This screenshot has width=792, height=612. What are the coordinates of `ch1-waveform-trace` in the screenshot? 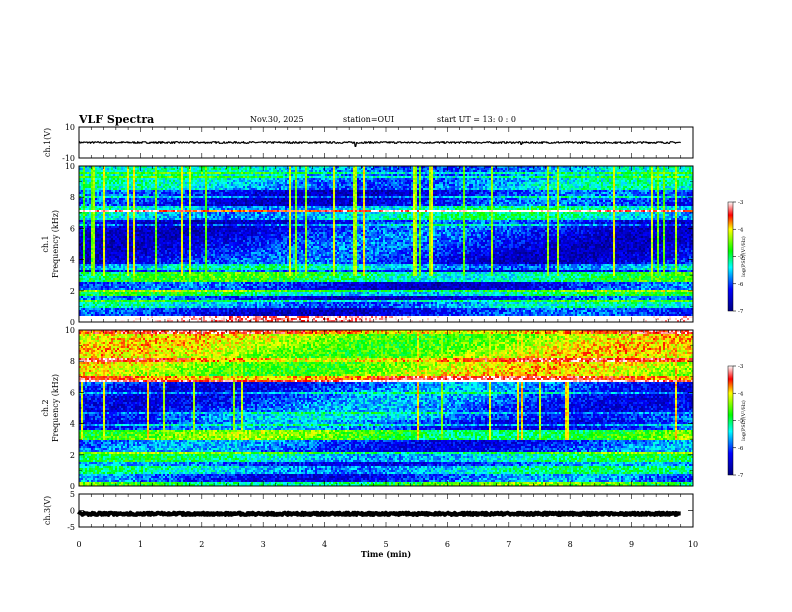 It's located at (380, 144).